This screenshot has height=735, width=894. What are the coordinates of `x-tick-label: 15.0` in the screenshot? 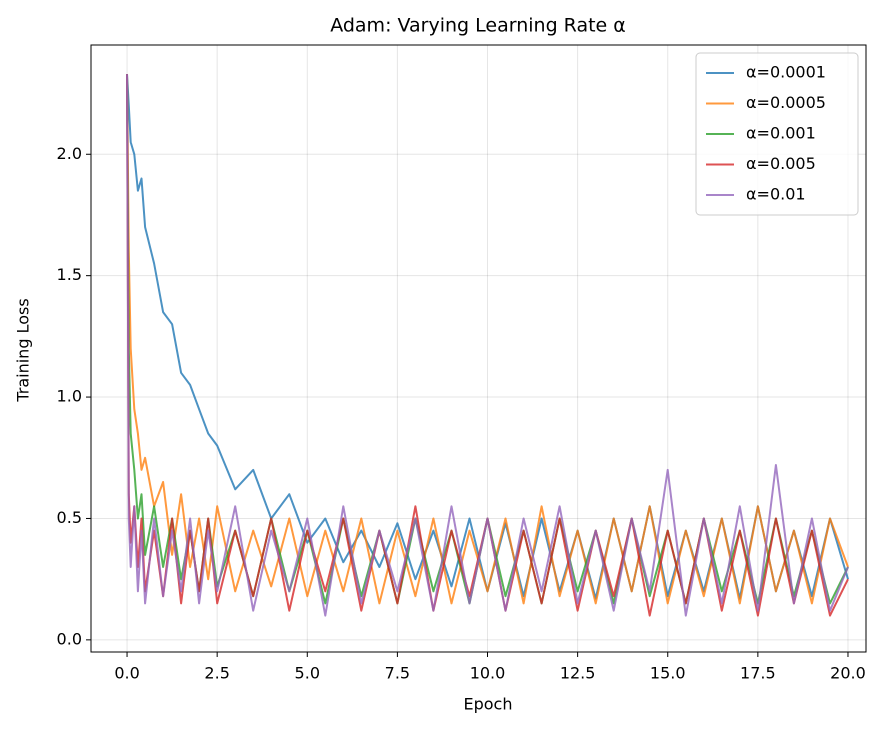 It's located at (668, 673).